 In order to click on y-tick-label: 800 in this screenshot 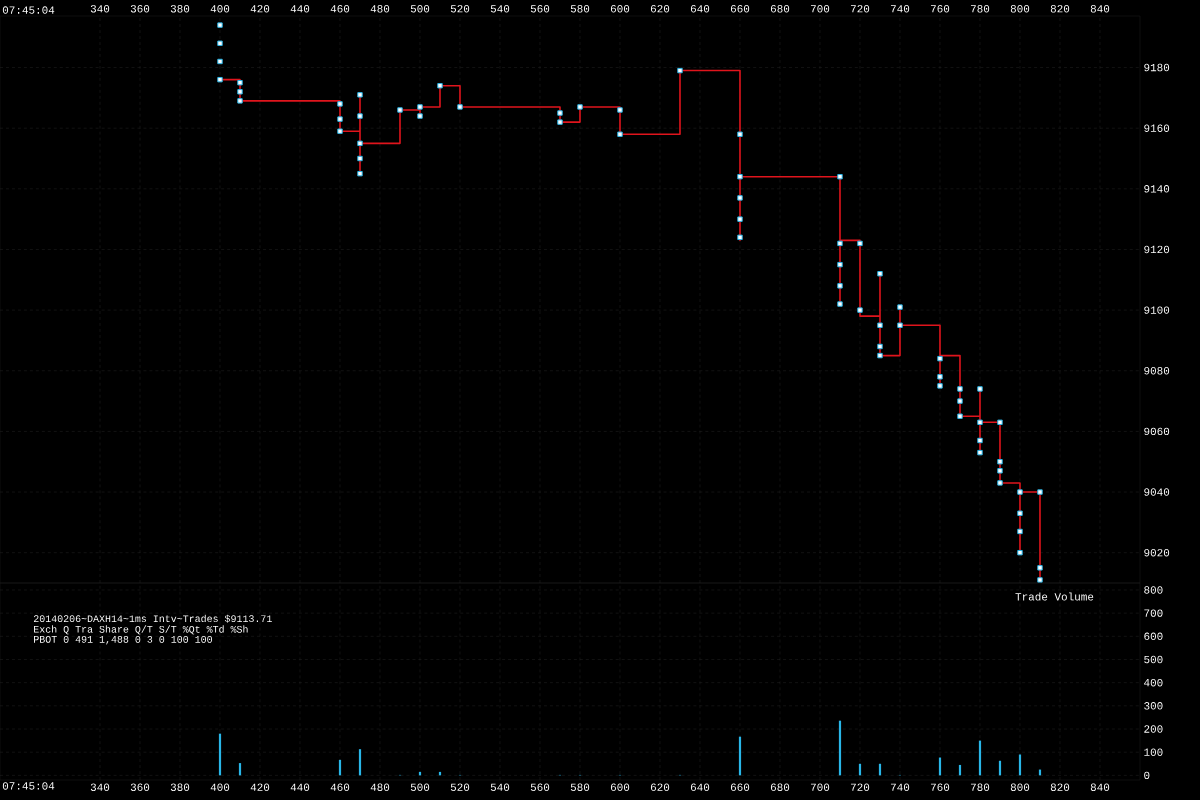, I will do `click(1153, 590)`.